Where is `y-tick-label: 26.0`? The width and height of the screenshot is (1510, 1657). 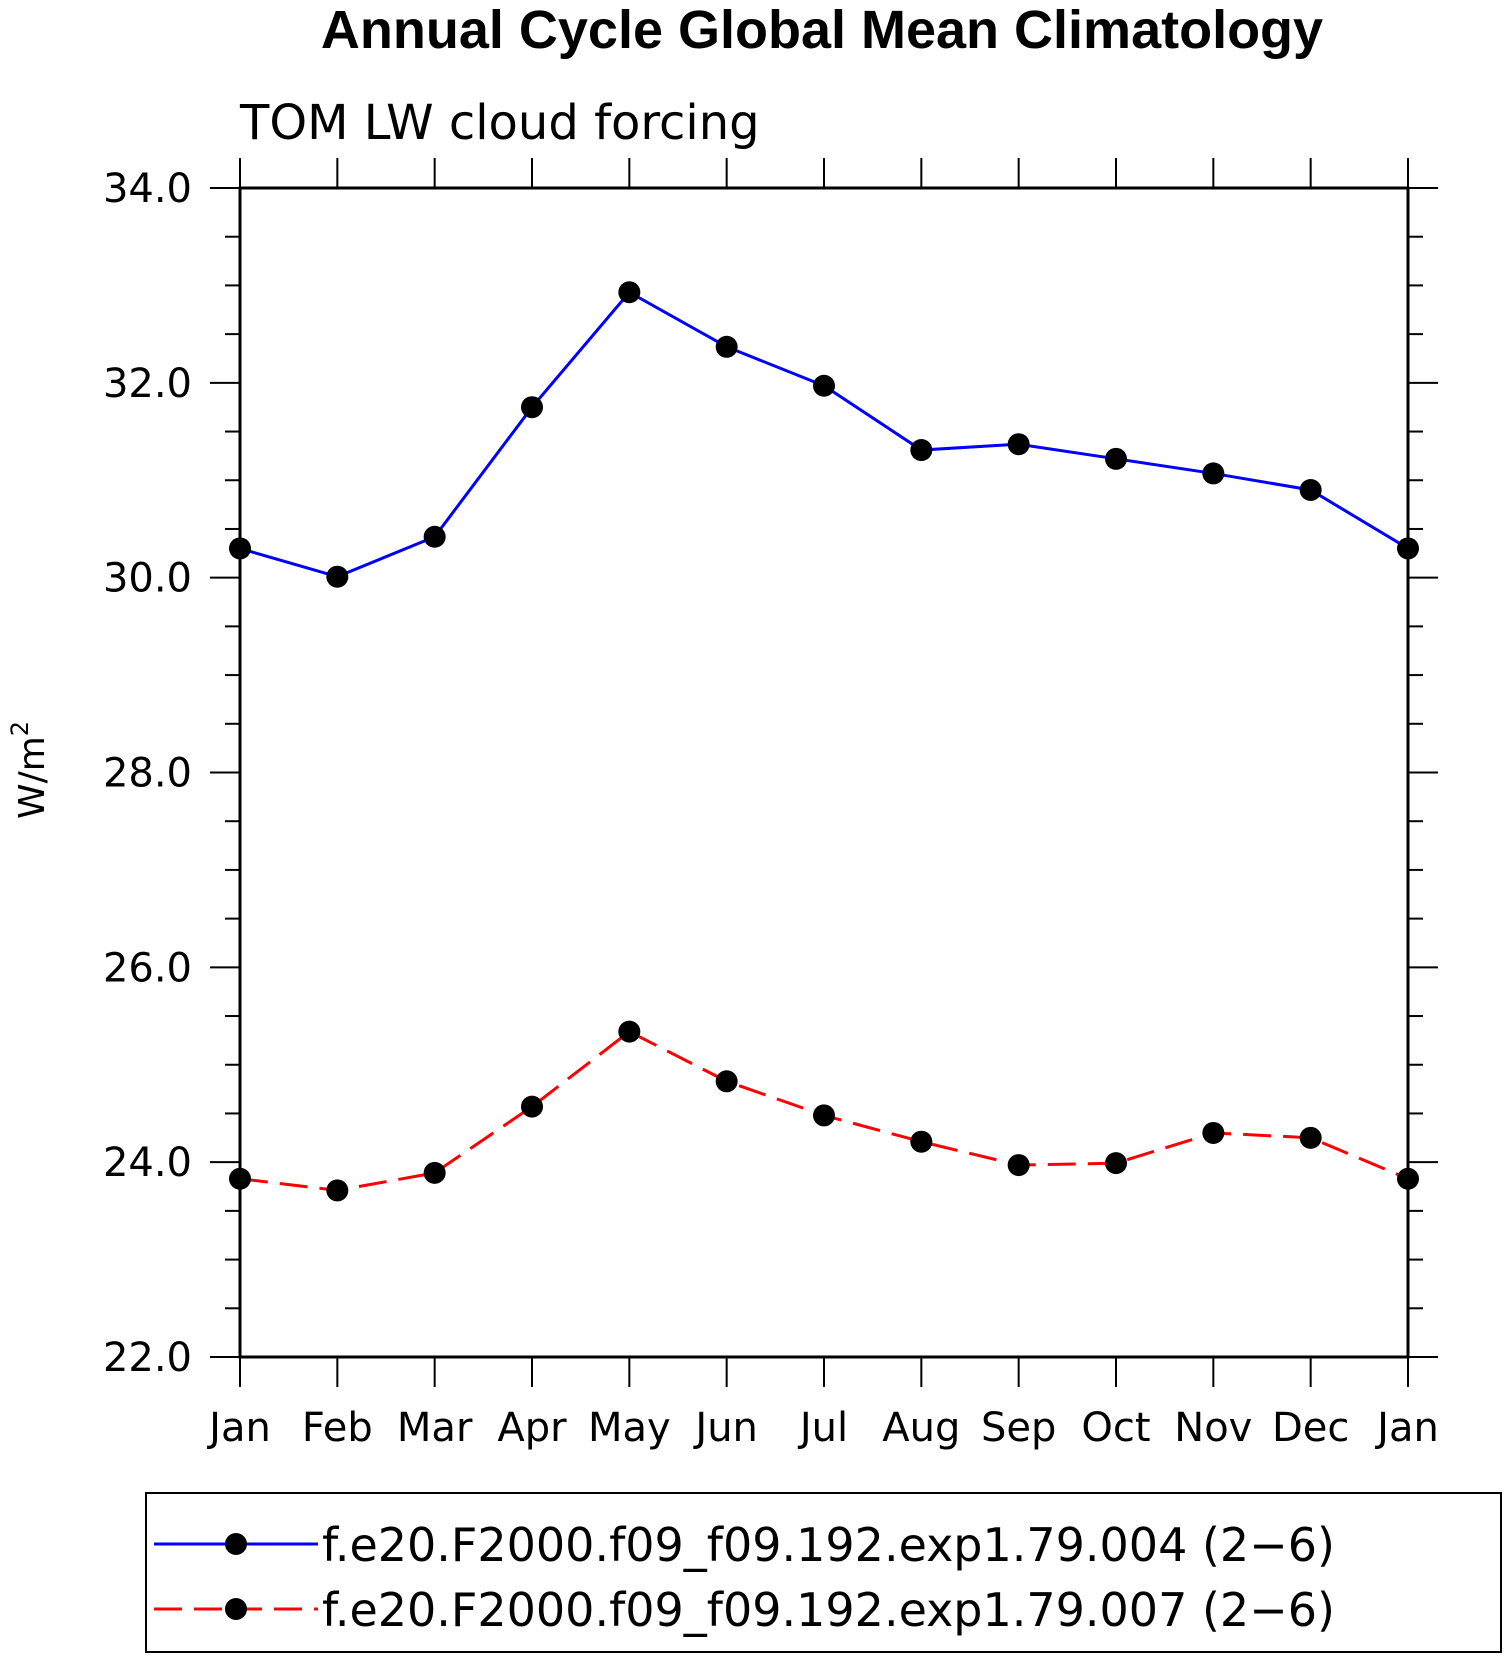 y-tick-label: 26.0 is located at coordinates (147, 968).